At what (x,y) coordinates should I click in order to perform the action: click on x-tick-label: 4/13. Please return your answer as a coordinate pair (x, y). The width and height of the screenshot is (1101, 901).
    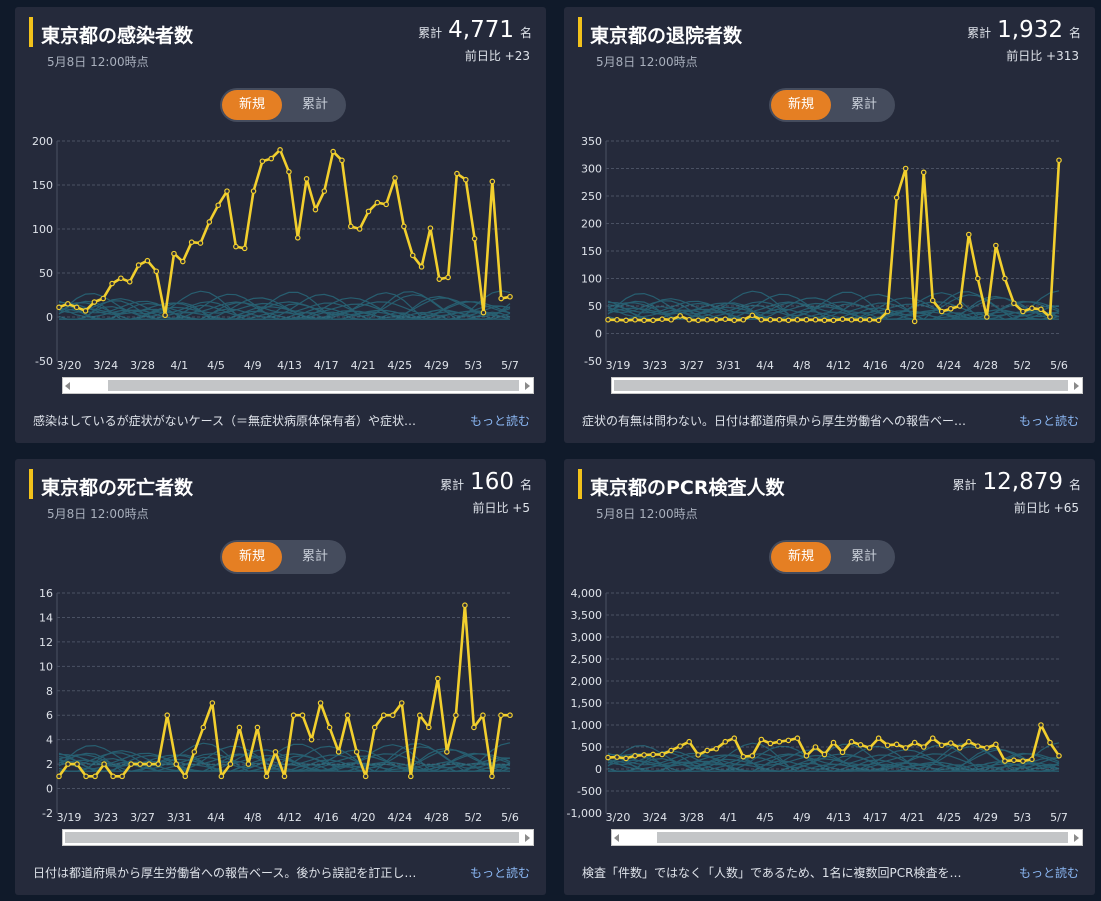
    Looking at the image, I should click on (838, 817).